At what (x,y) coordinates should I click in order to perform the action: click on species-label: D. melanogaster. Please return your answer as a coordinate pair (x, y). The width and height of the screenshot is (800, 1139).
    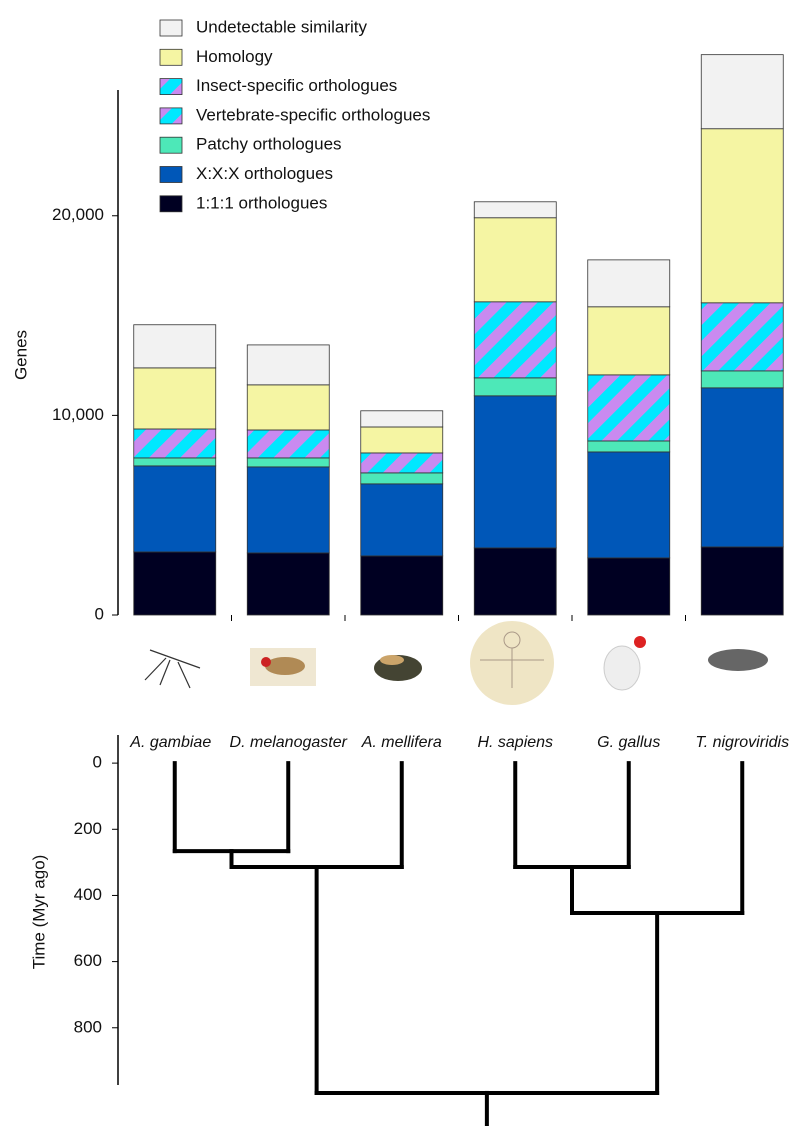
    Looking at the image, I should click on (289, 742).